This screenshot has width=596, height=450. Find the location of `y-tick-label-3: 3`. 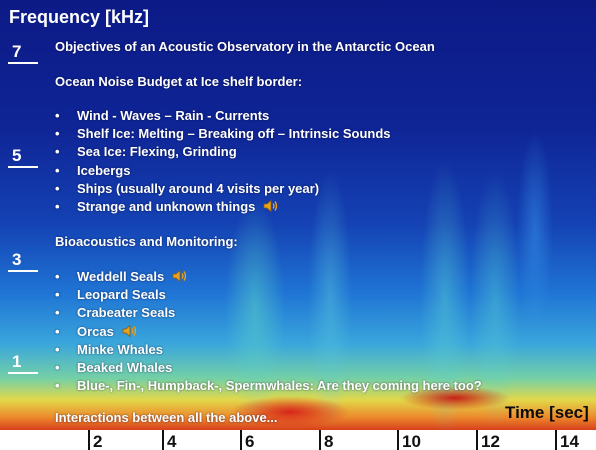

y-tick-label-3: 3 is located at coordinates (17, 259).